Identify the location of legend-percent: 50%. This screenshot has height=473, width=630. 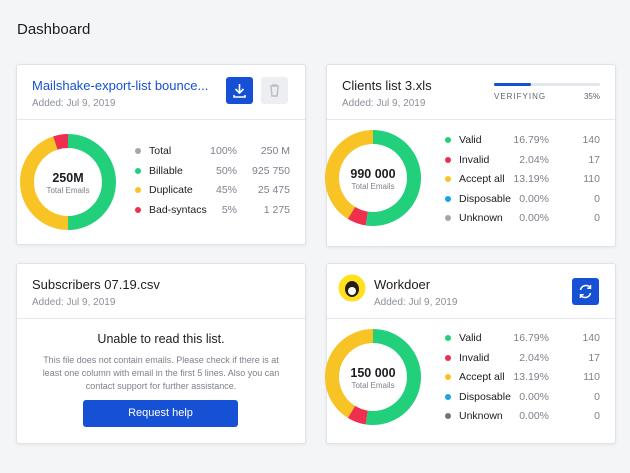
(226, 170).